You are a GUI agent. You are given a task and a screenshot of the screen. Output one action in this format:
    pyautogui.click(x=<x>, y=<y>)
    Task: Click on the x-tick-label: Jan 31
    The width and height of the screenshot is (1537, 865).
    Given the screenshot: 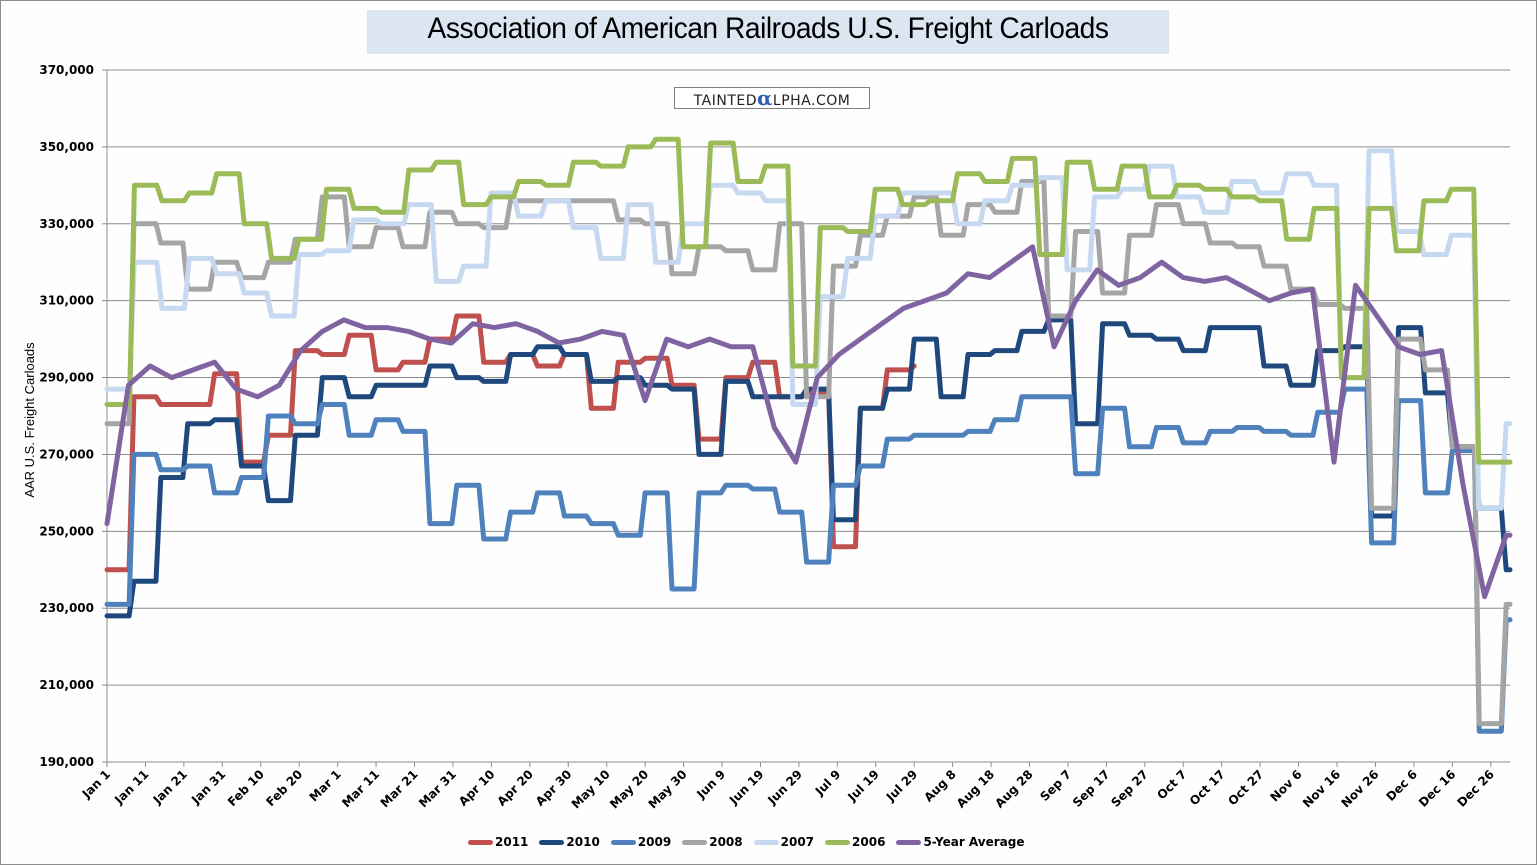 What is the action you would take?
    pyautogui.click(x=208, y=787)
    